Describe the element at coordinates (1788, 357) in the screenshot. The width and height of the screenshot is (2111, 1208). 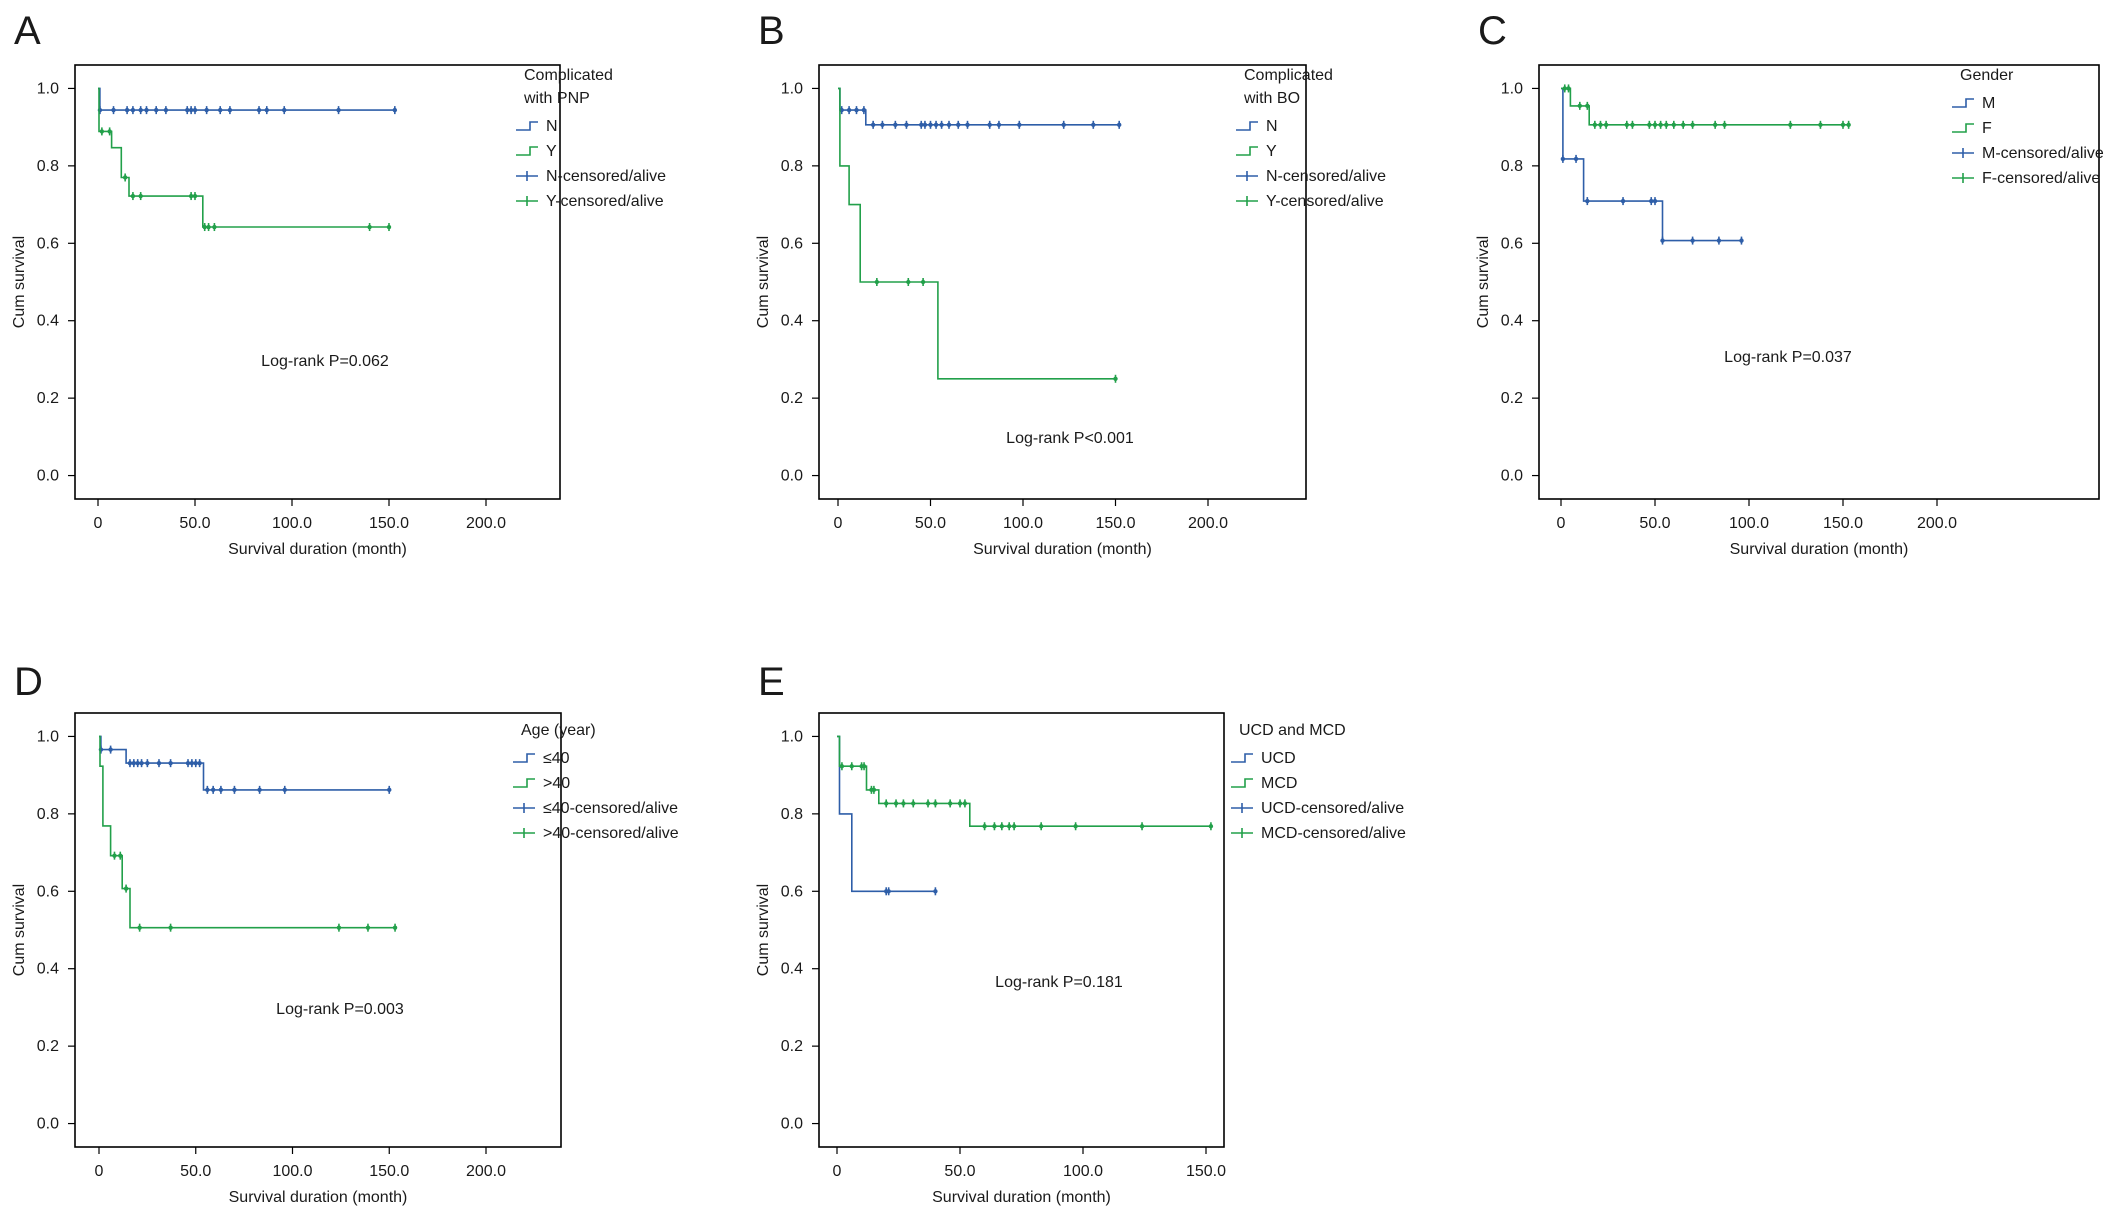
I see `log-rank-annotation: Log-rank P=0.037` at that location.